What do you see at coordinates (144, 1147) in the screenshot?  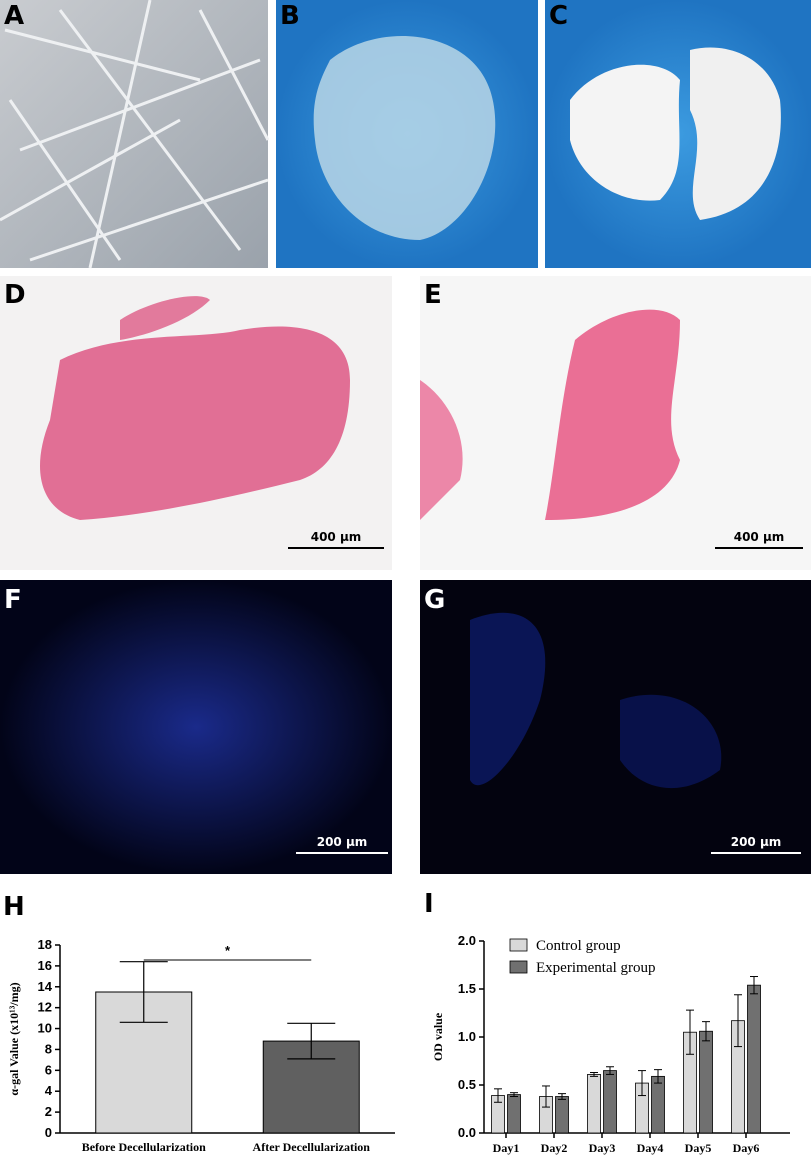 I see `x-tick-label: Before Decellularization` at bounding box center [144, 1147].